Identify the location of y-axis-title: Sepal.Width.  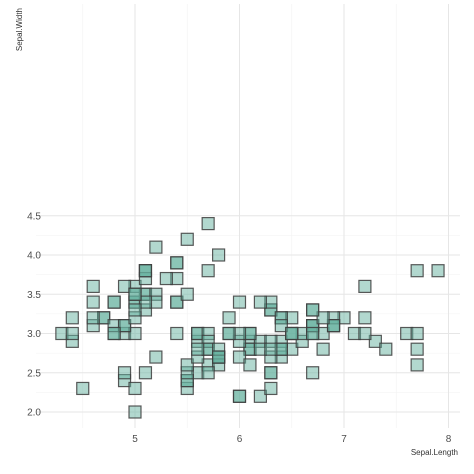
(19, 29).